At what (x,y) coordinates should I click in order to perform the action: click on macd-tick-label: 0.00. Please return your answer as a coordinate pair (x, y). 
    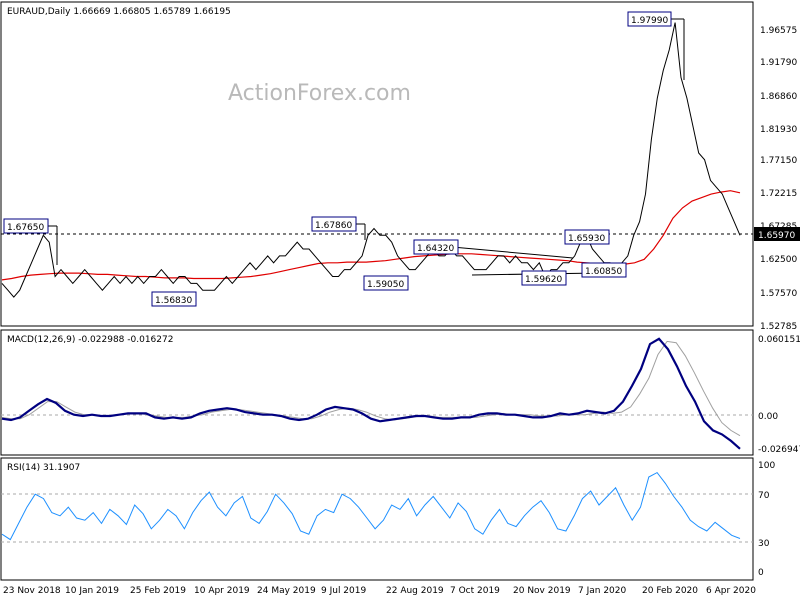
    Looking at the image, I should click on (768, 417).